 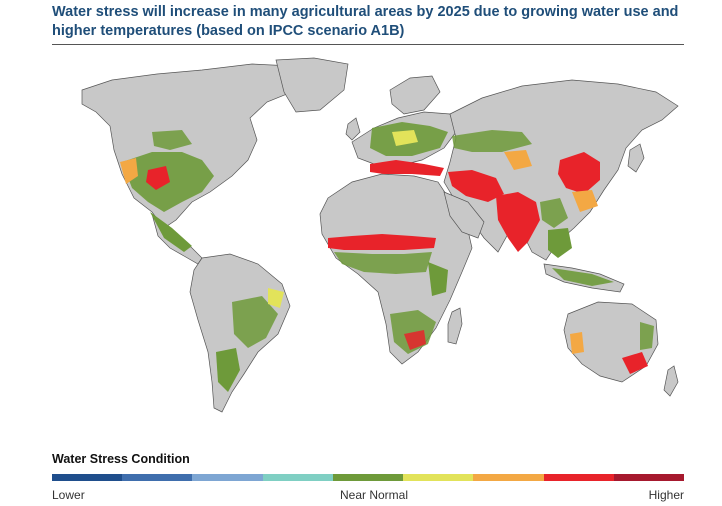 What do you see at coordinates (518, 222) in the screenshot?
I see `region-india-higher` at bounding box center [518, 222].